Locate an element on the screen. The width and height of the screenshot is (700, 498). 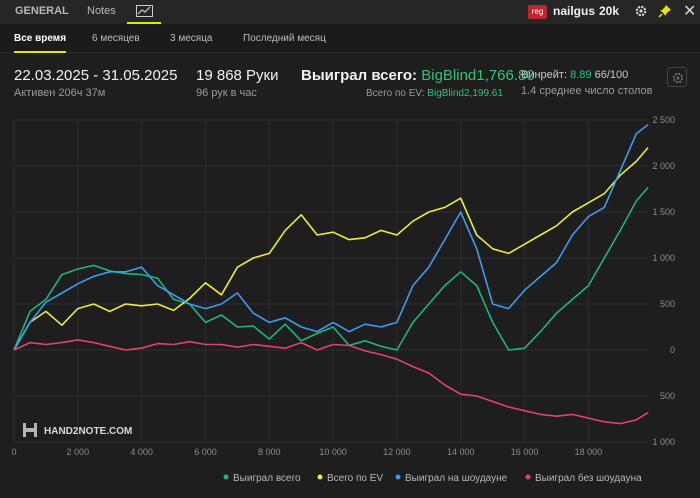
x-tick-label: 8 000 is located at coordinates (269, 452).